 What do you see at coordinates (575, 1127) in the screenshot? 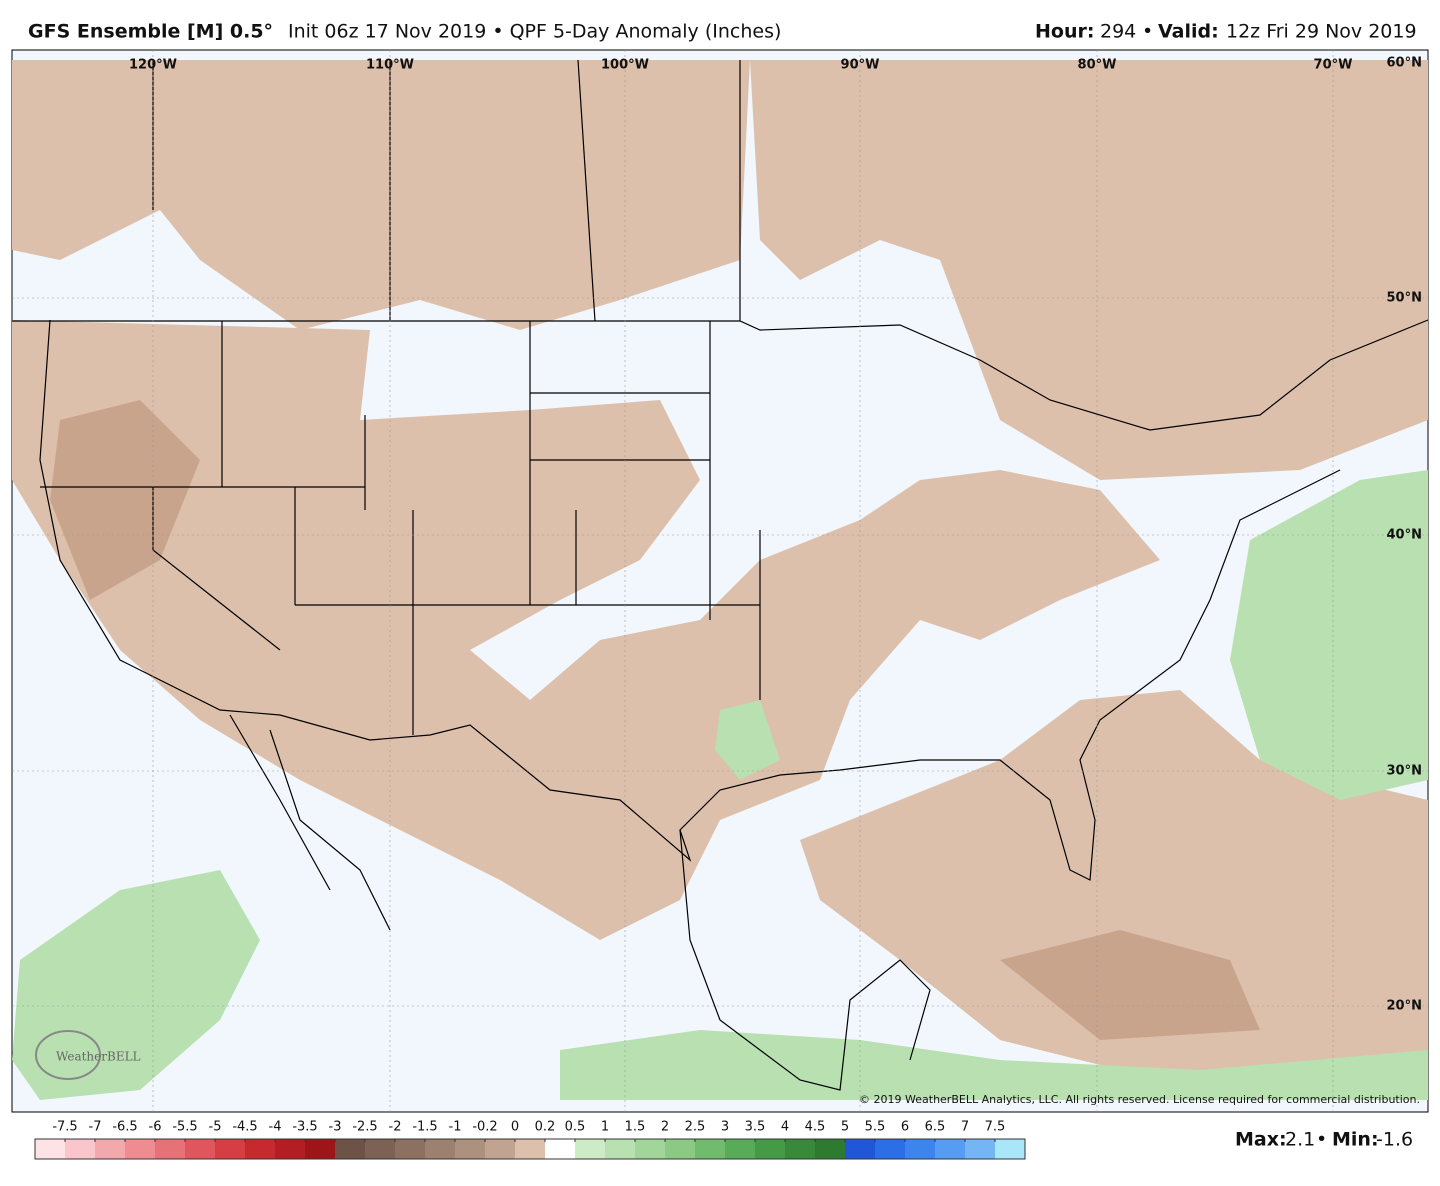
I see `colorbar-tick-label: 0.5` at bounding box center [575, 1127].